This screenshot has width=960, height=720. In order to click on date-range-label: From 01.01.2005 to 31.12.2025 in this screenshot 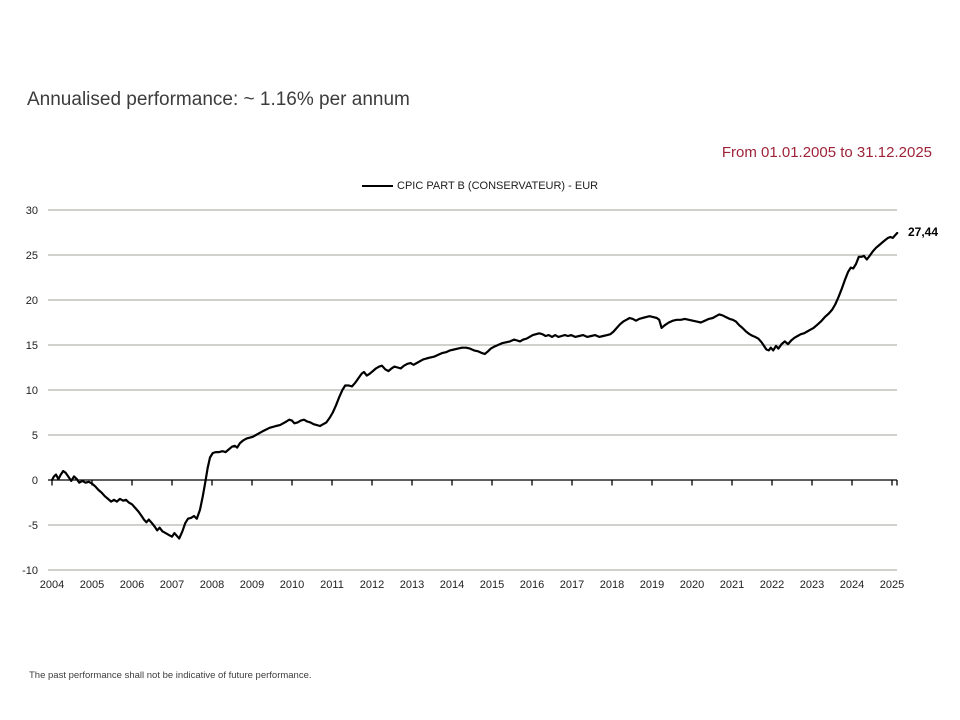, I will do `click(826, 152)`.